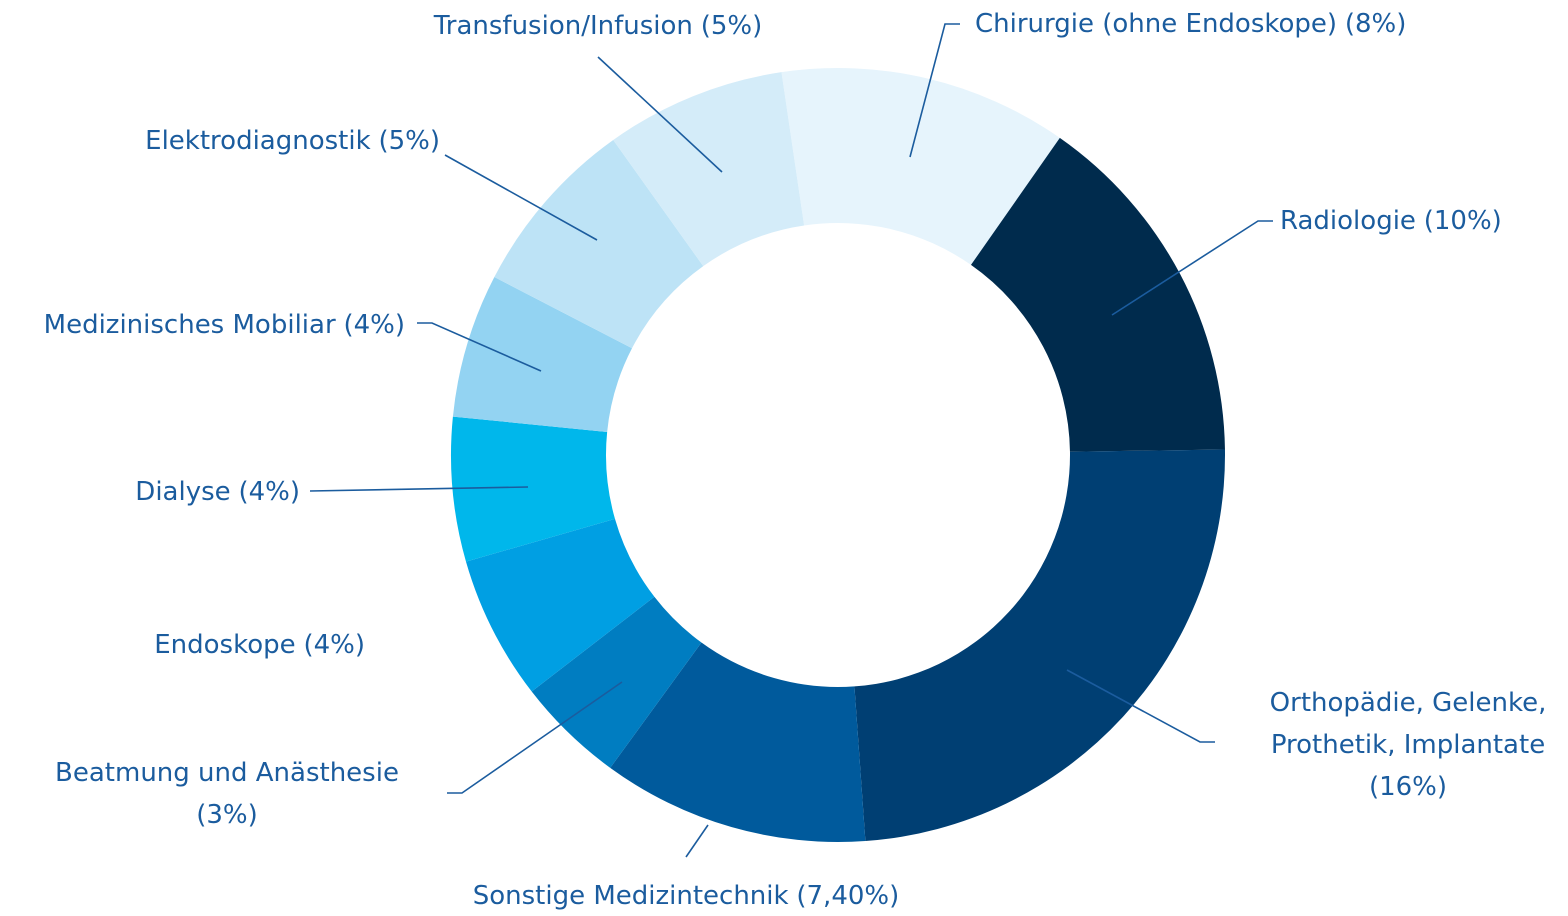  Describe the element at coordinates (258, 141) in the screenshot. I see `label-line: Elektrodiagnostik` at that location.